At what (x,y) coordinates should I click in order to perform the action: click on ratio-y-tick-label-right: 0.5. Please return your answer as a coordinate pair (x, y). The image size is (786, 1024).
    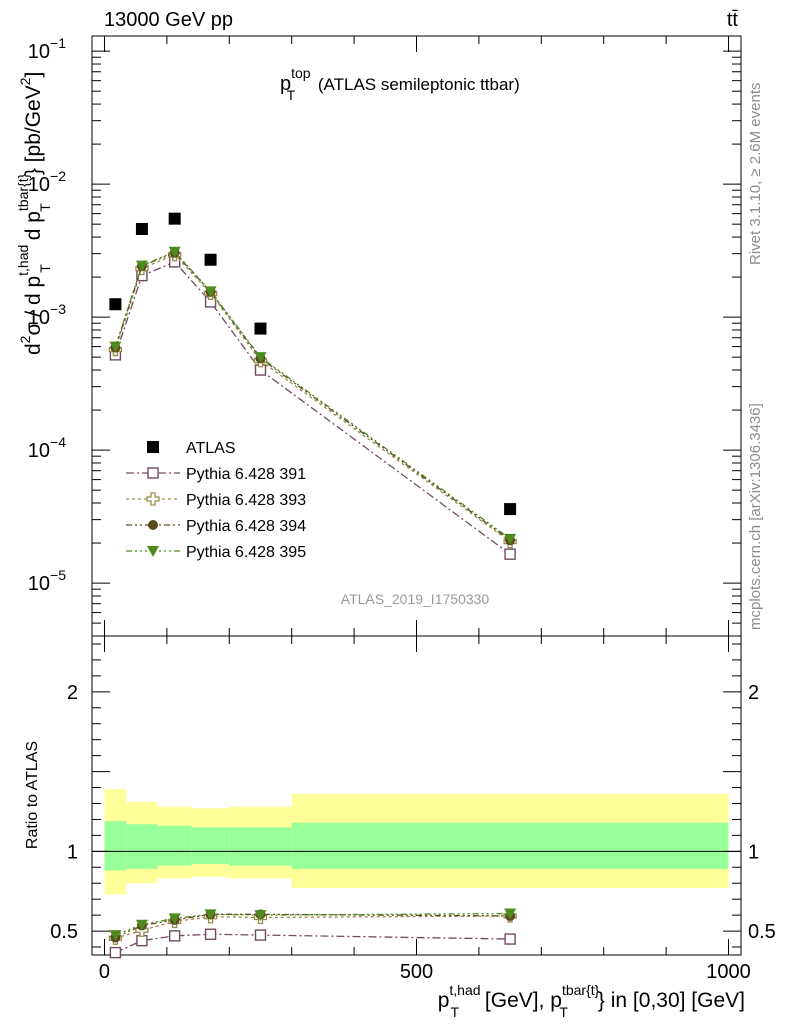
    Looking at the image, I should click on (762, 932).